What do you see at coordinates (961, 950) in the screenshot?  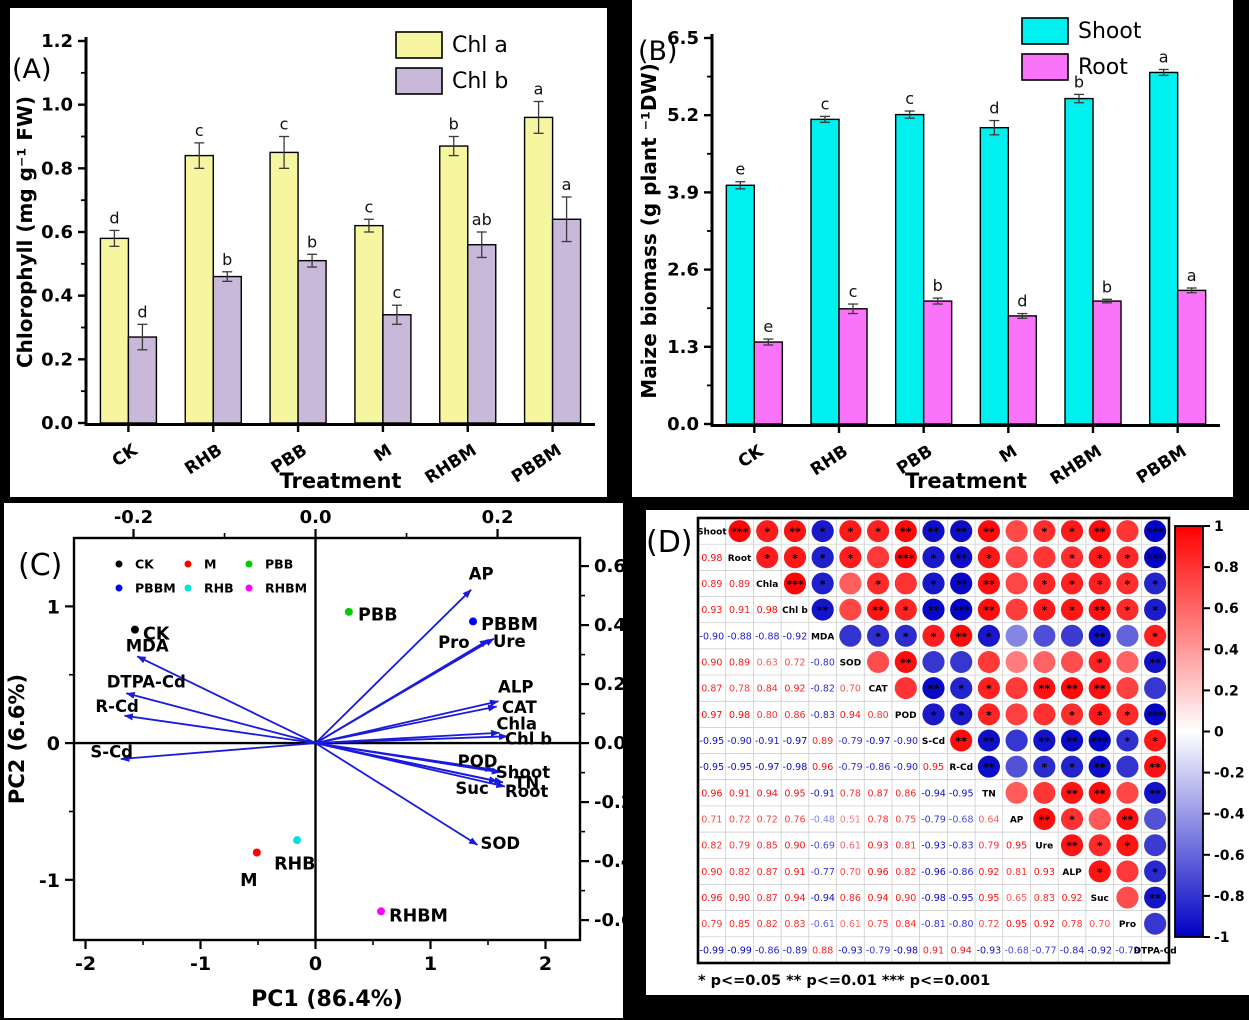 I see `corr-value: 0.94` at bounding box center [961, 950].